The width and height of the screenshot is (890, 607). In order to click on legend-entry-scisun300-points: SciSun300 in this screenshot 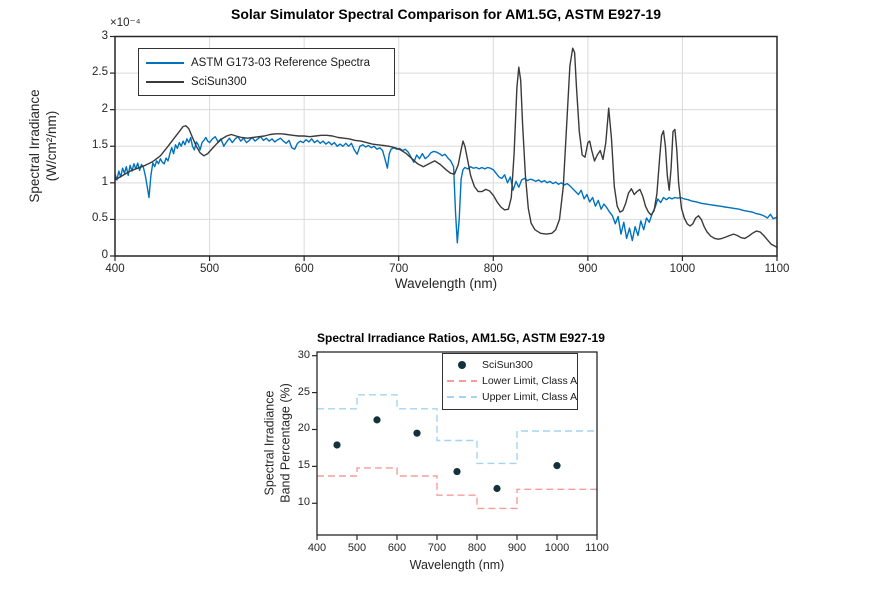, I will do `click(509, 365)`.